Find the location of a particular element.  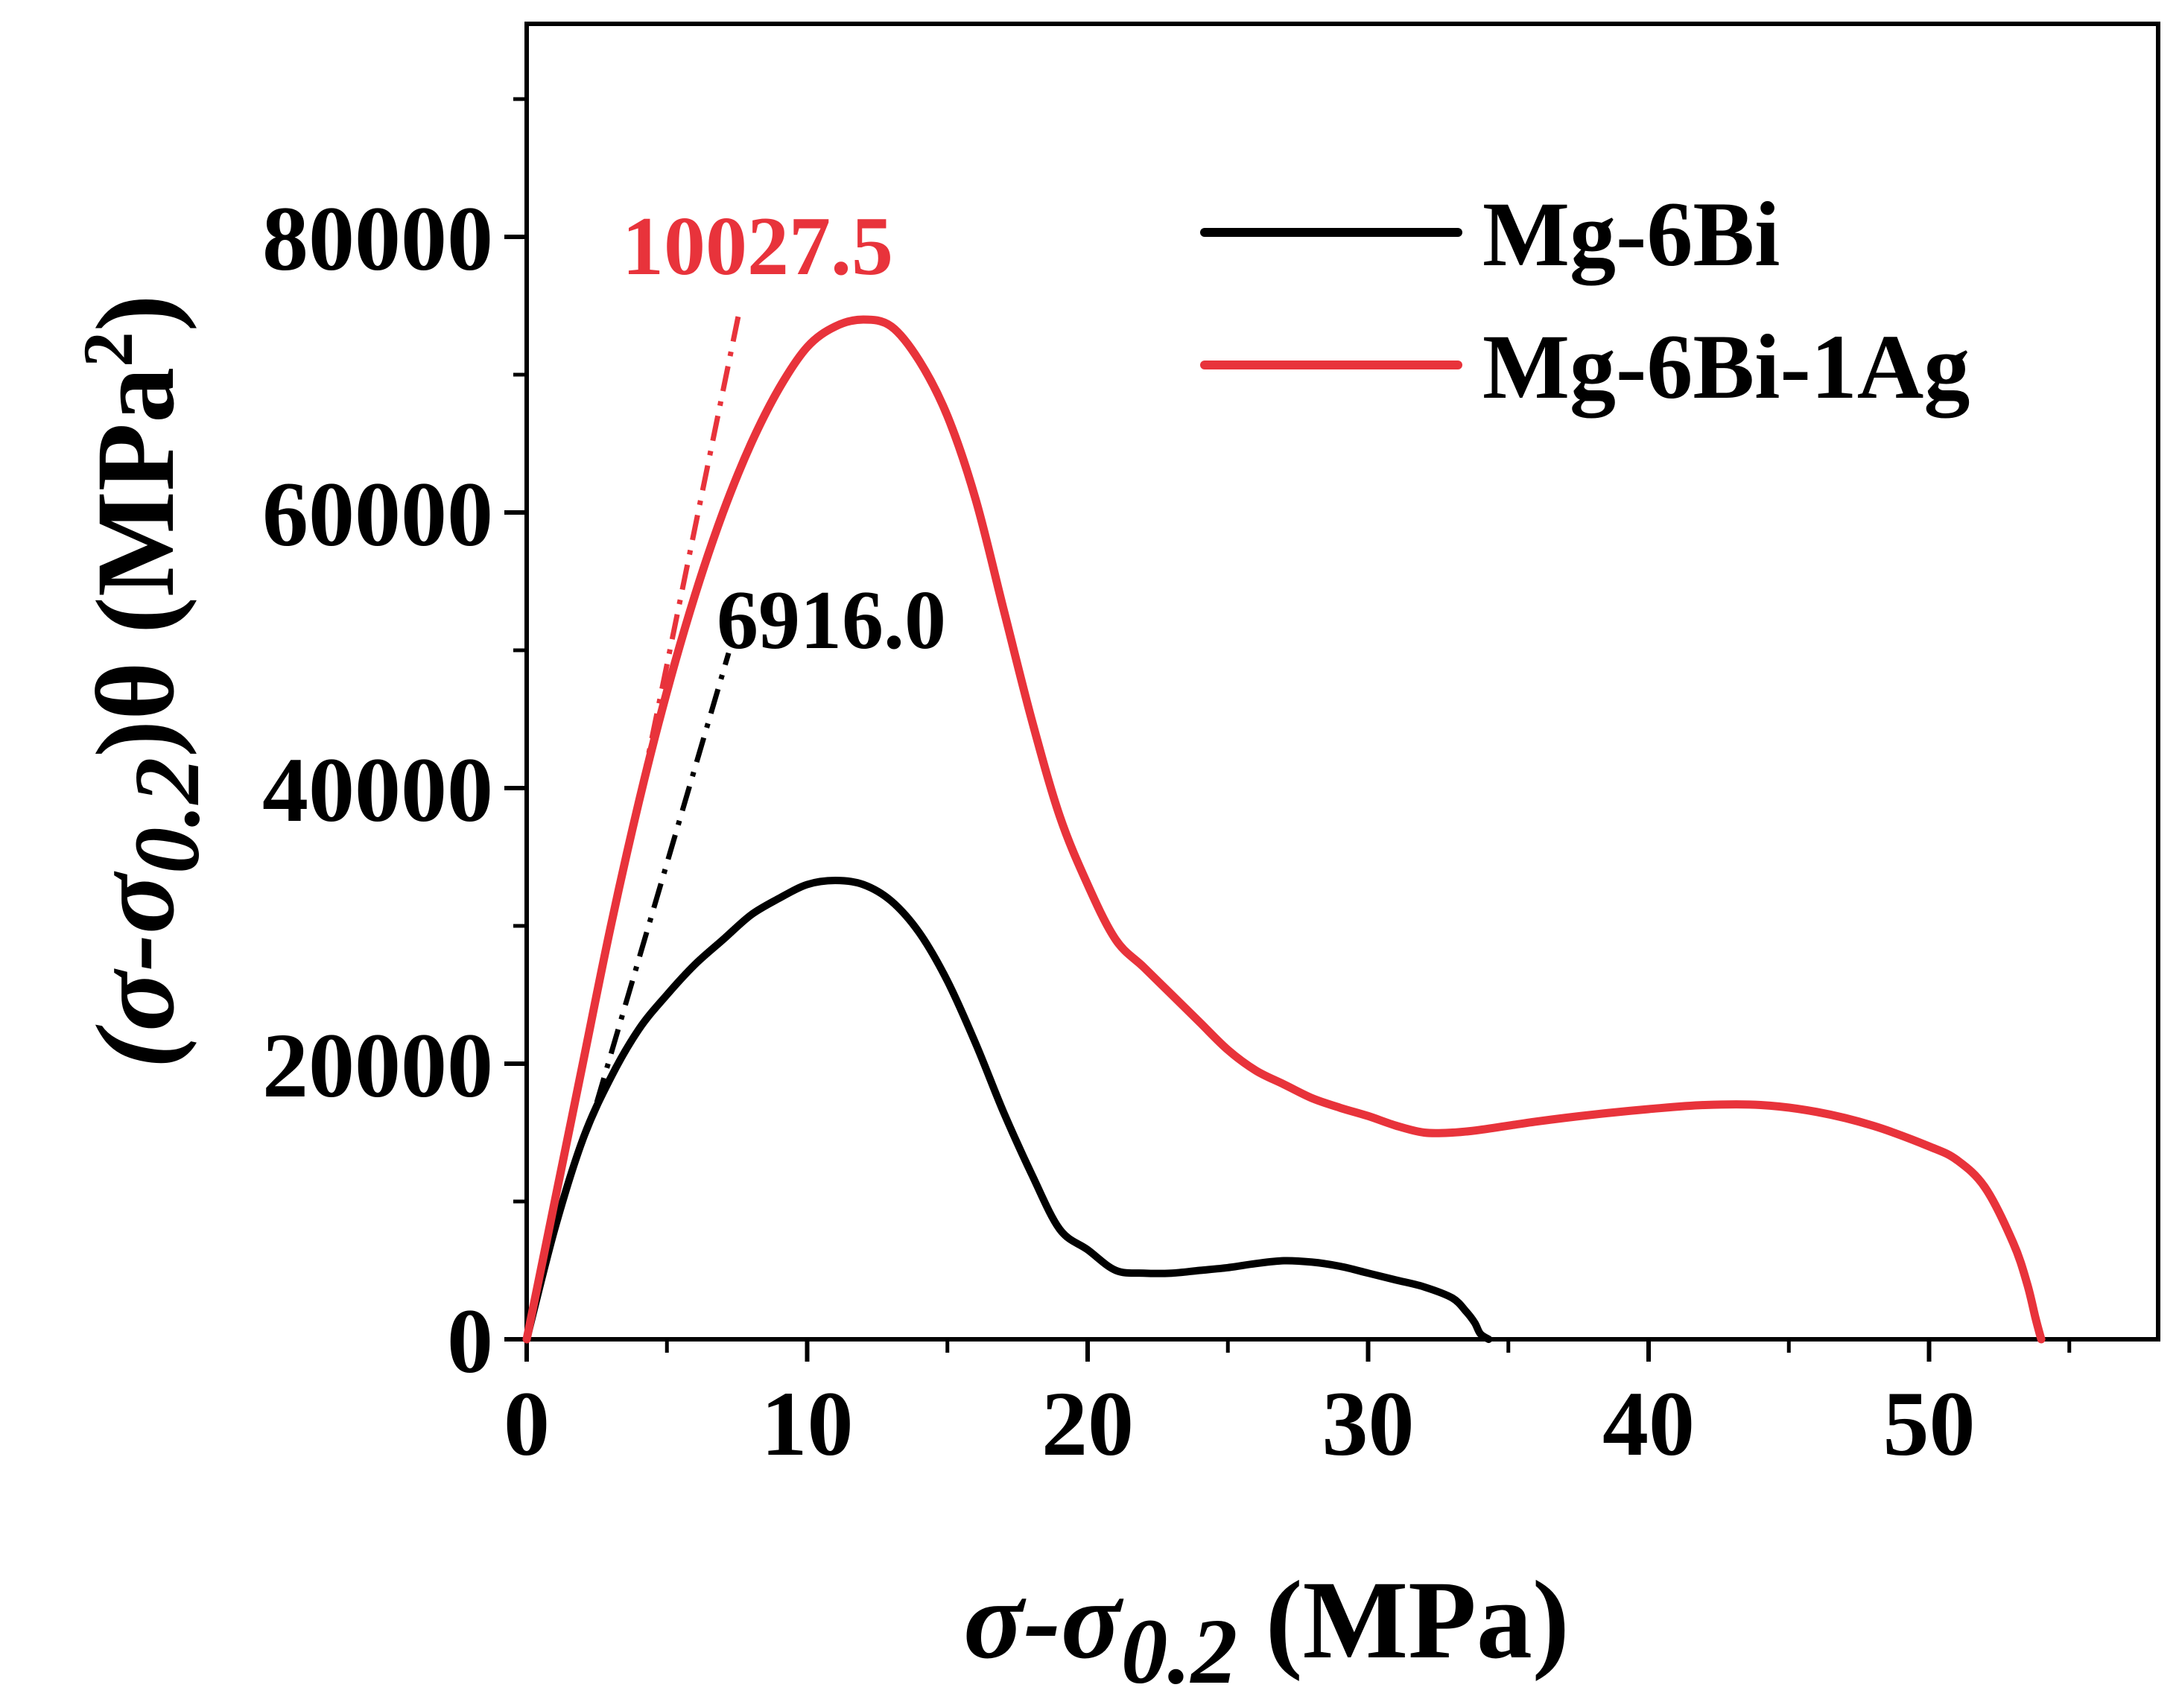

y-axis-title-end: ) is located at coordinates (136, 312).